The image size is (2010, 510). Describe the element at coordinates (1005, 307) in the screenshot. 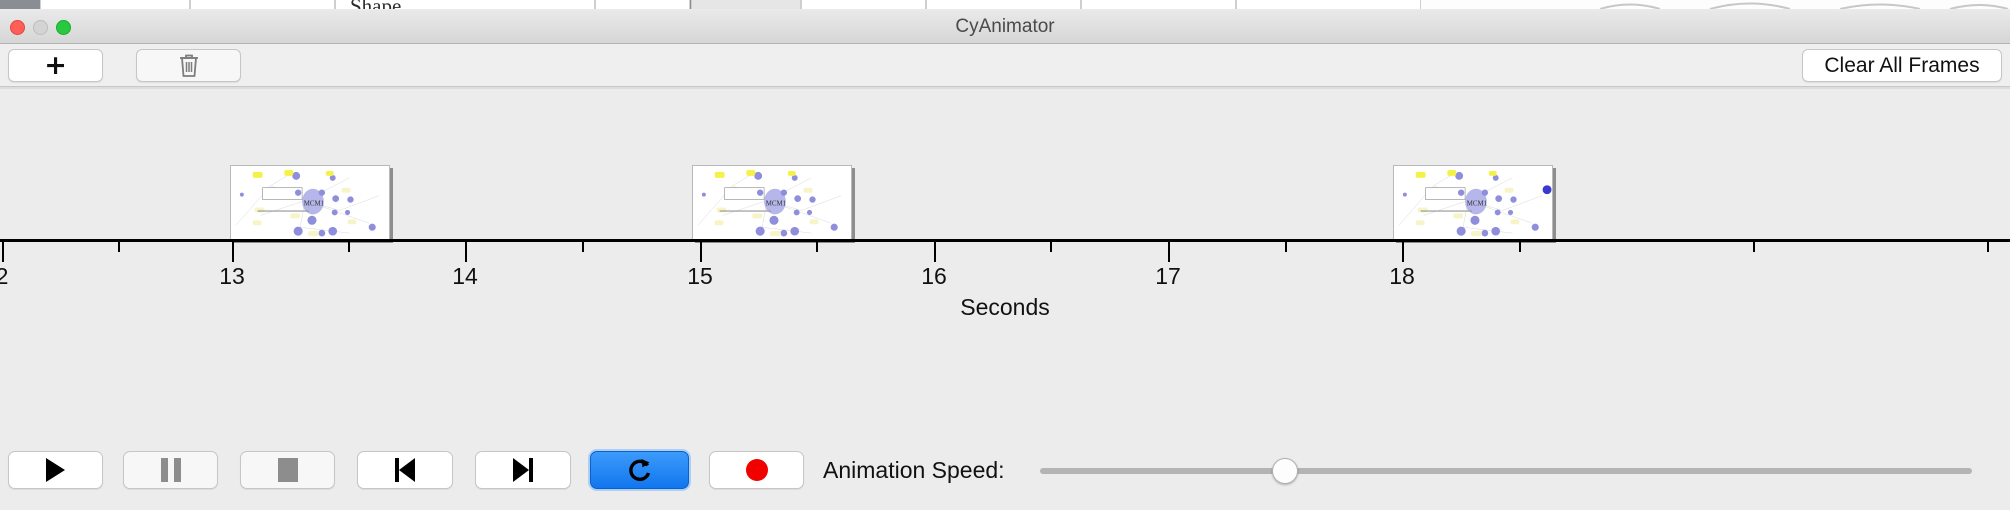

I see `axis-title-seconds: Seconds` at that location.